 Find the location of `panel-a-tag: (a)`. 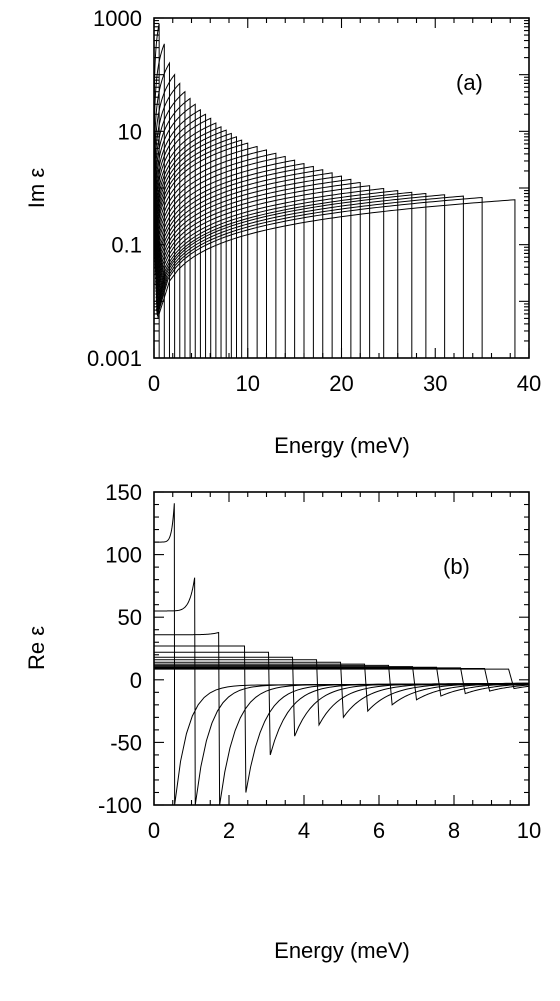

panel-a-tag: (a) is located at coordinates (469, 82).